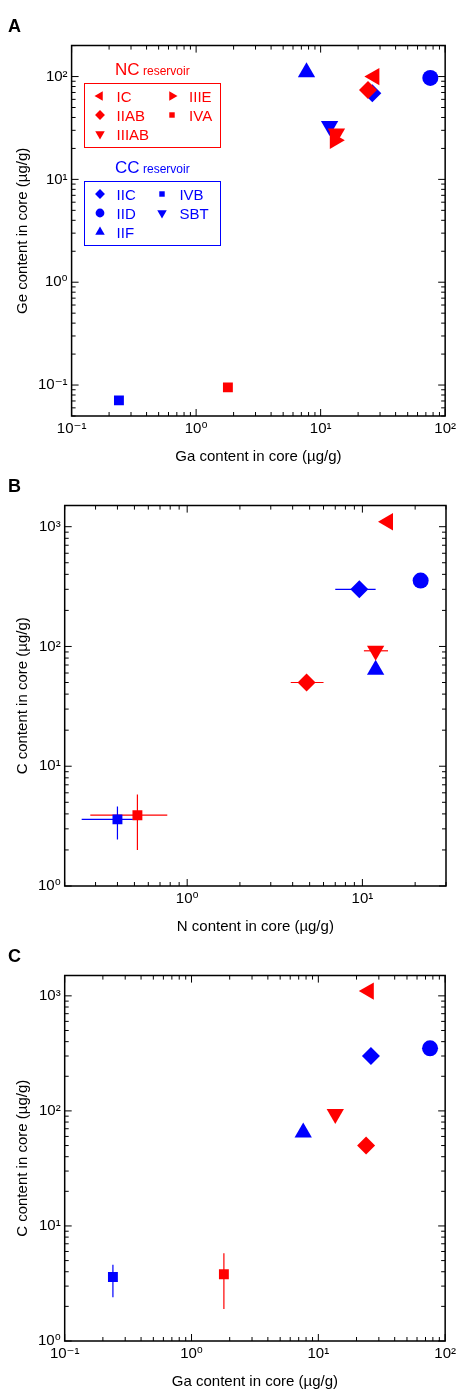  What do you see at coordinates (52, 384) in the screenshot?
I see `y-tick-label: 10⁻¹` at bounding box center [52, 384].